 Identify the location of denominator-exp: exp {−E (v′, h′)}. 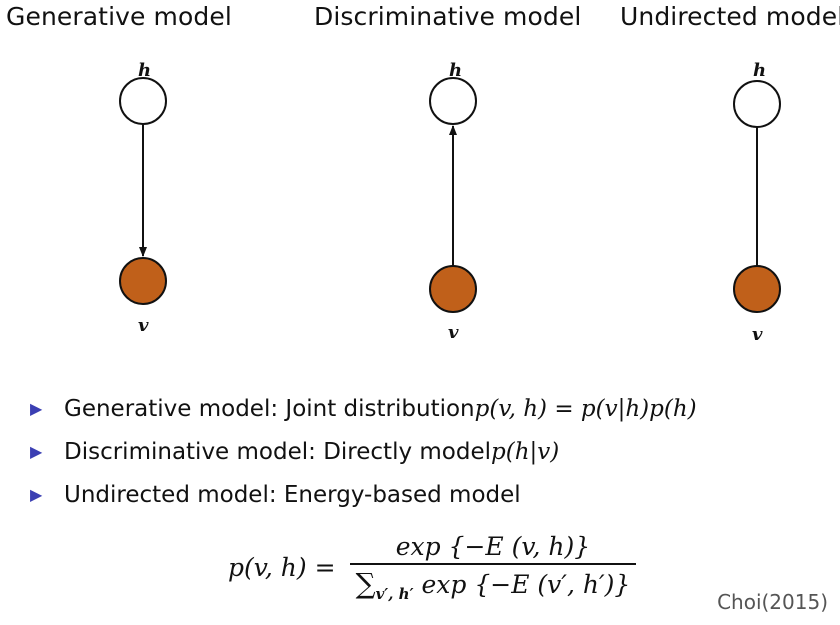
(526, 584).